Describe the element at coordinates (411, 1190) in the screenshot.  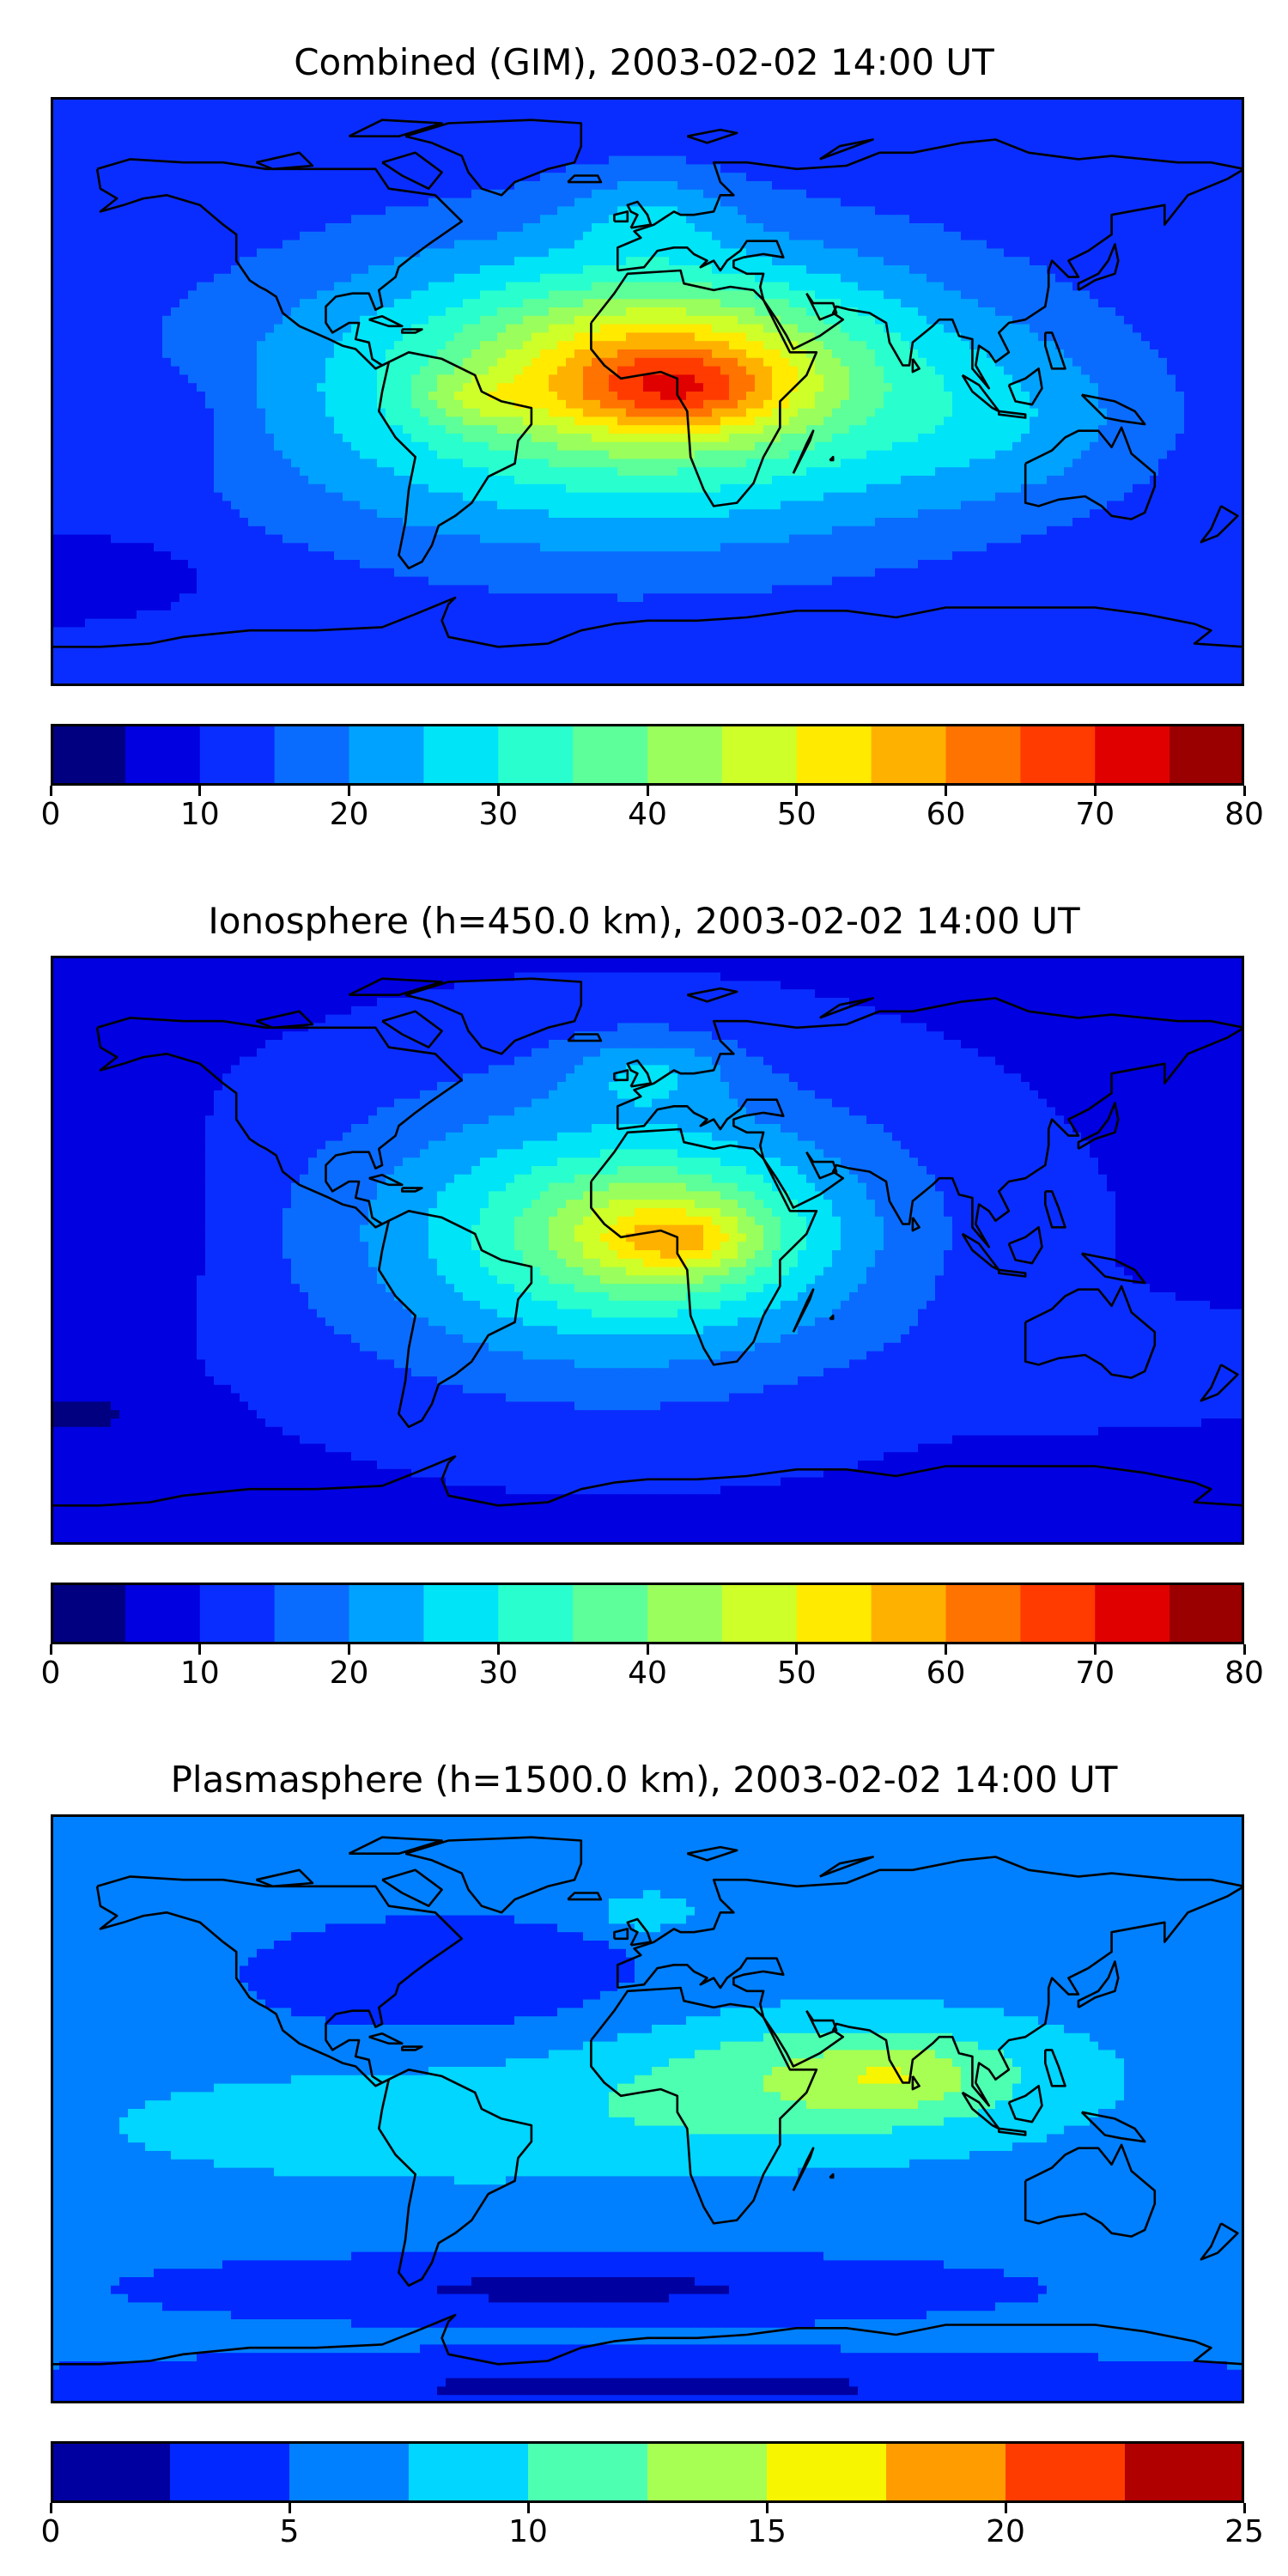
I see `coastline-hispaniola` at that location.